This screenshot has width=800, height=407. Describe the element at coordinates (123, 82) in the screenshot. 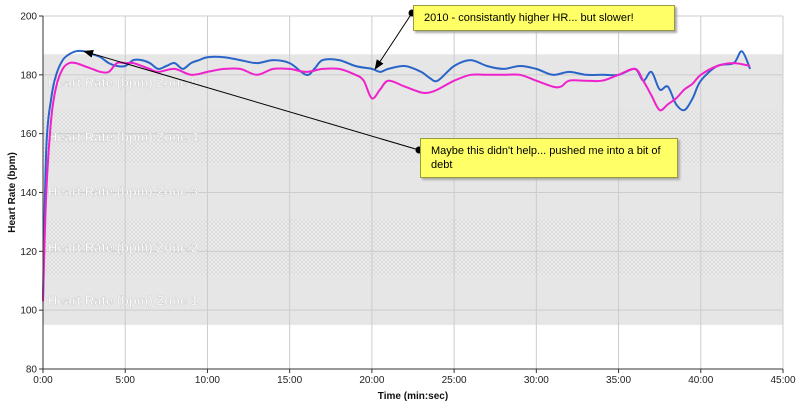

I see `zone-label-5: Heart Rate (bpm) Zone 5` at that location.